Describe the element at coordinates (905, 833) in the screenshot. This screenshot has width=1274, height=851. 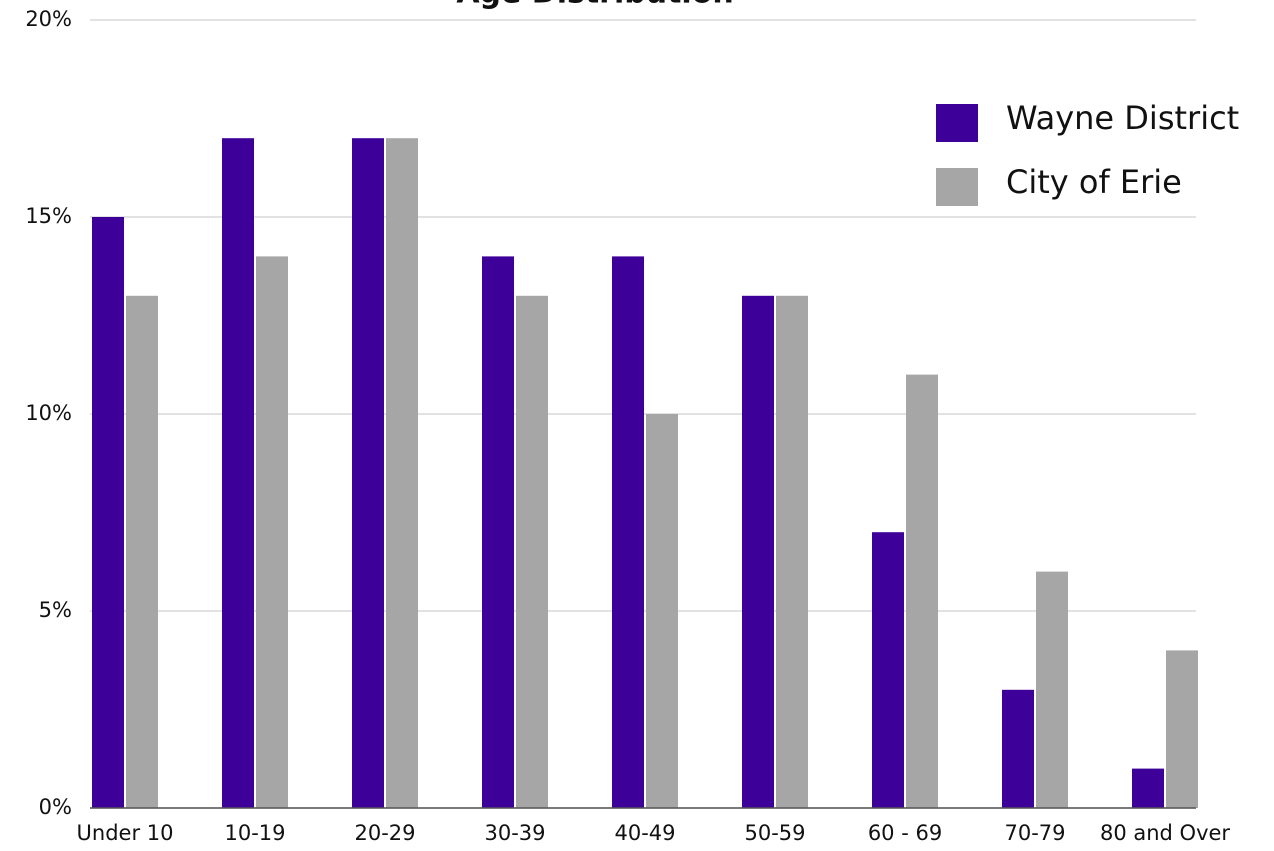
I see `x-tick-label: 60 - 69` at that location.